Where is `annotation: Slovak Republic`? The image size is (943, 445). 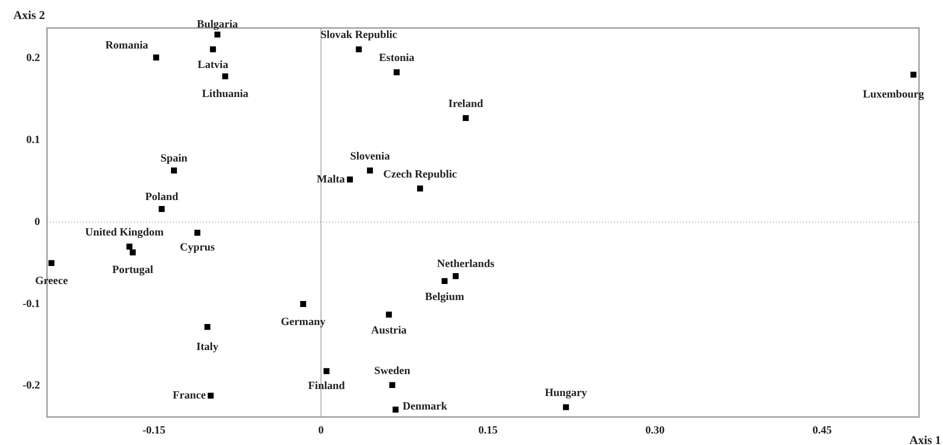
annotation: Slovak Republic is located at coordinates (359, 35).